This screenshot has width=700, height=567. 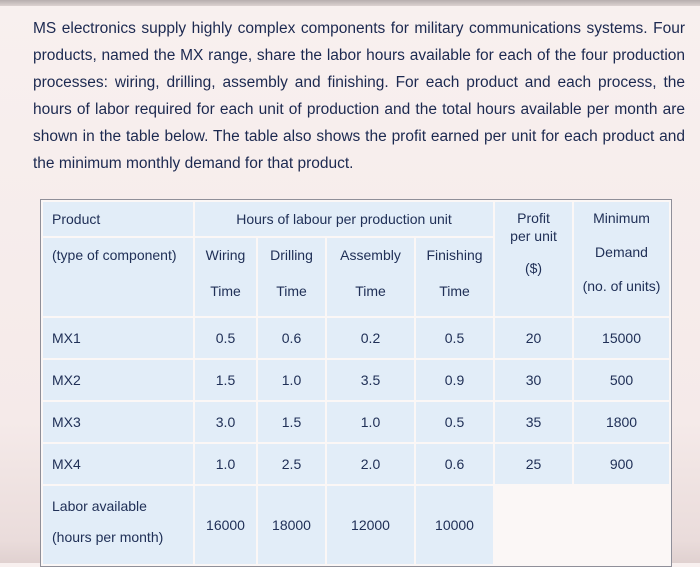 I want to click on header-wiring-sub: Time, so click(x=225, y=290).